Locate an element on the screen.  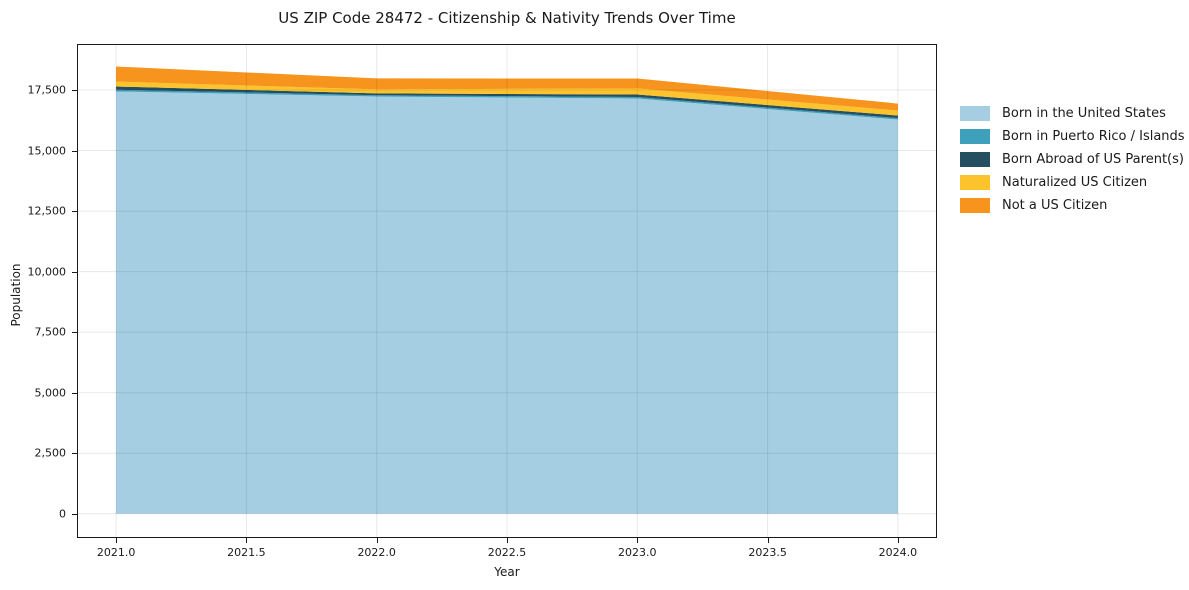
y-tick-label: 15,000 is located at coordinates (47, 151).